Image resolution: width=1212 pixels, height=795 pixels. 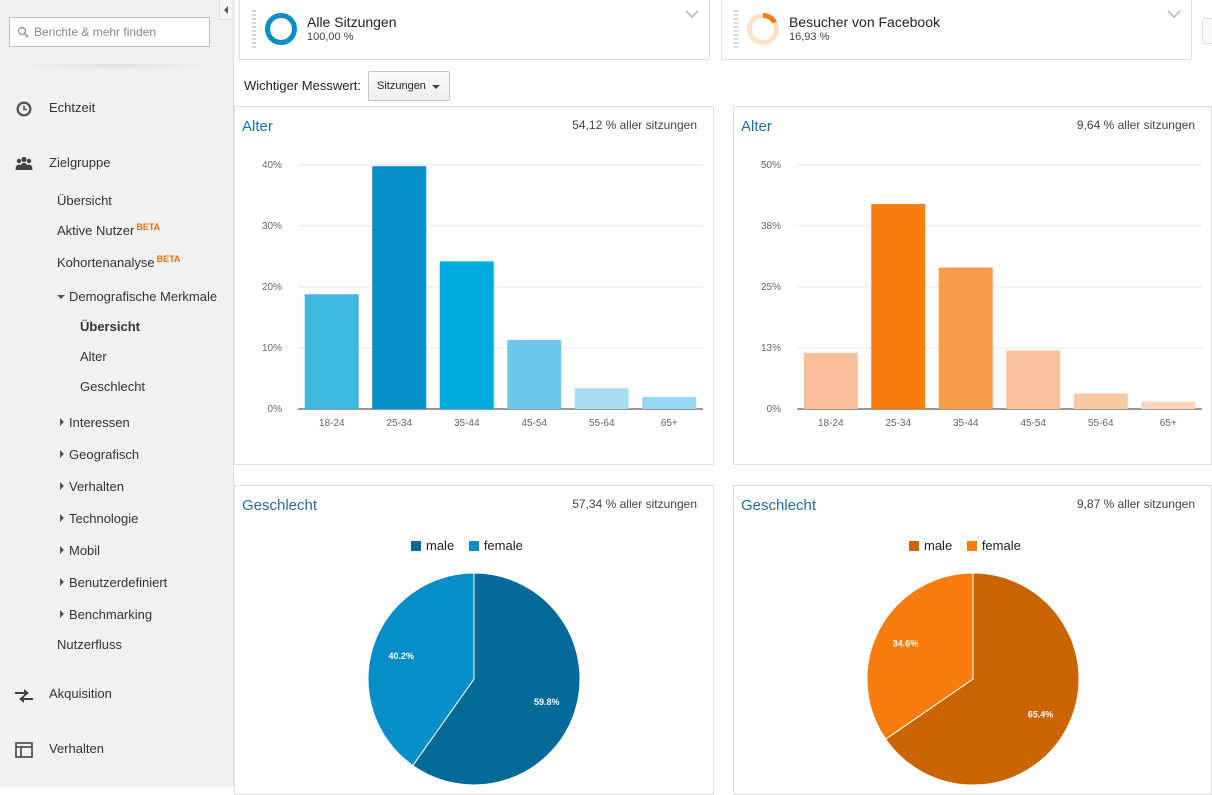 I want to click on panel-stat: 9,64 % aller sitzungen, so click(x=1135, y=125).